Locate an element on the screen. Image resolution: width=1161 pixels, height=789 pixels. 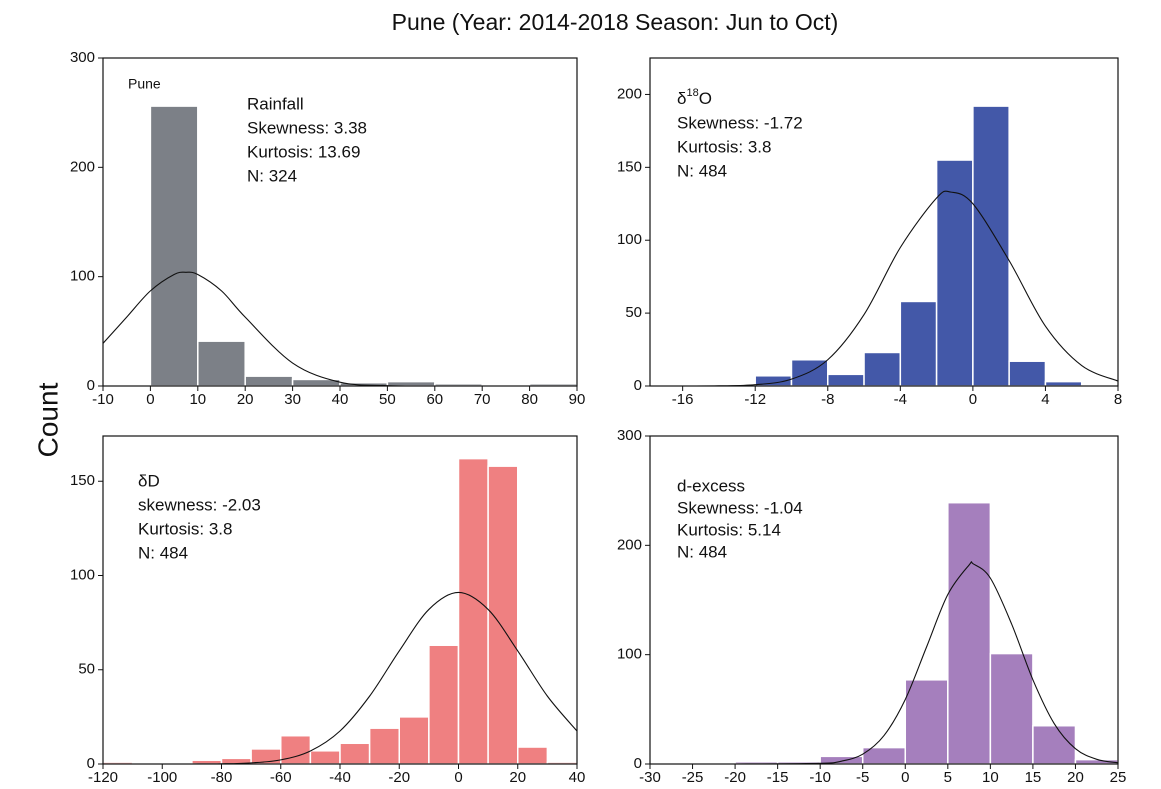
panel-name: d-excess is located at coordinates (711, 485).